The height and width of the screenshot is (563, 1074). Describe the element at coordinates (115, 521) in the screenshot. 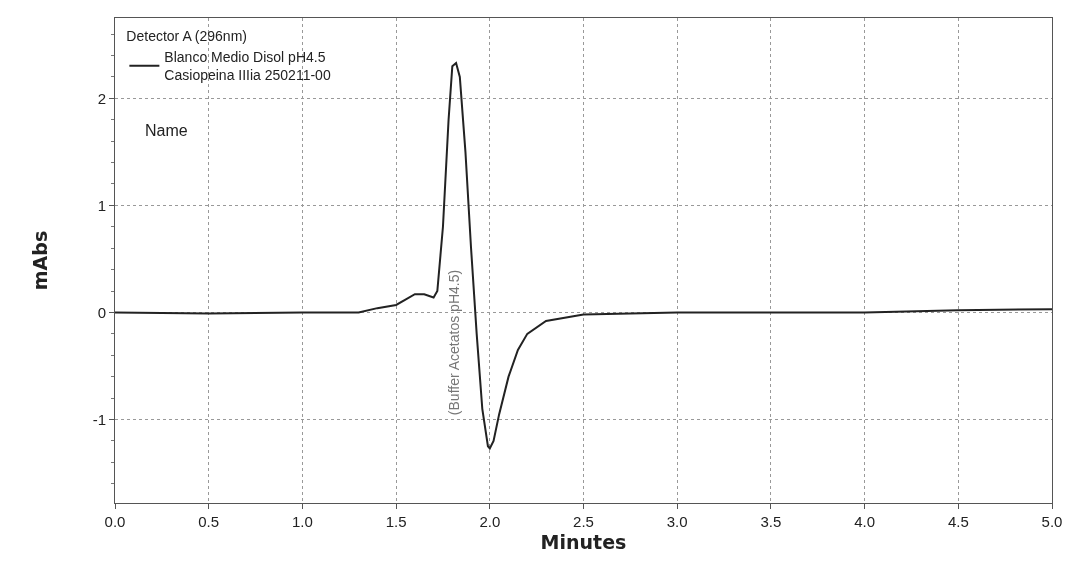

I see `x-tick-label: 0.0` at that location.